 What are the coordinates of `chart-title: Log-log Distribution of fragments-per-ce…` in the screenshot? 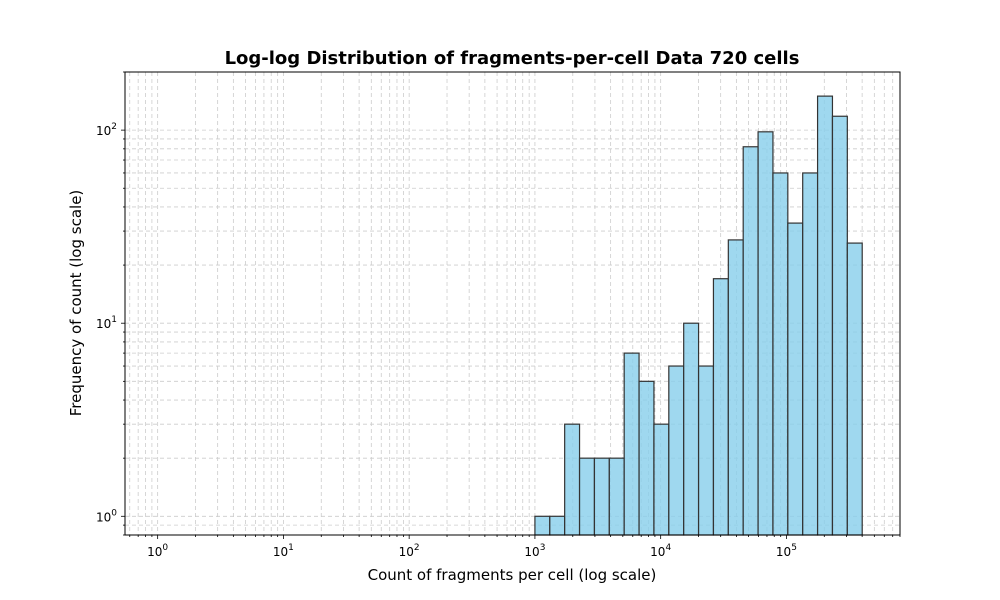 It's located at (512, 58).